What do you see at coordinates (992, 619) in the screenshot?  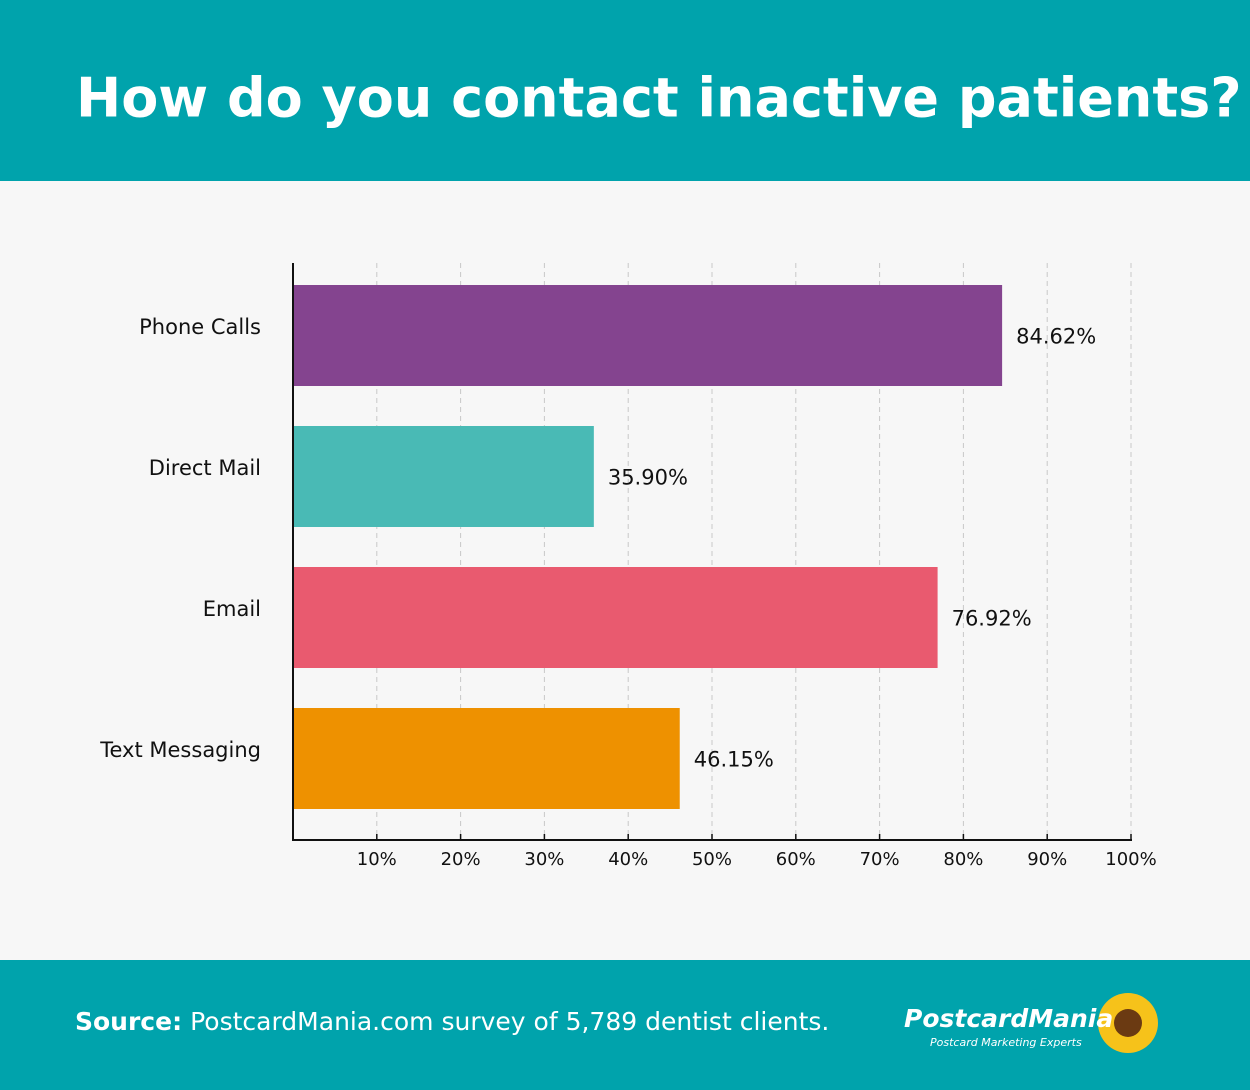 I see `value-label: 76.92%` at bounding box center [992, 619].